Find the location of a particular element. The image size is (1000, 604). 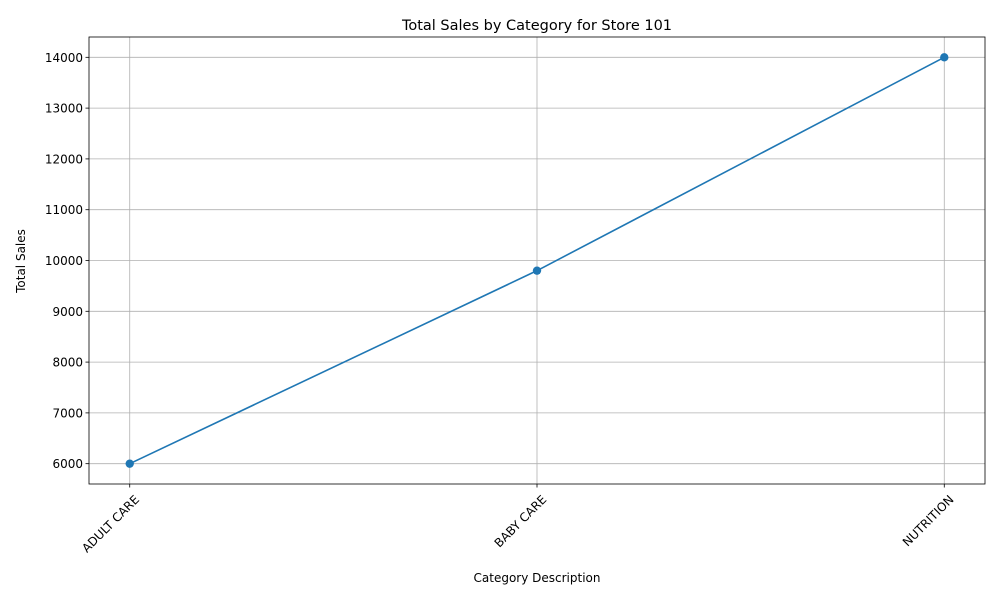

x-axis-label: Category Description is located at coordinates (537, 578).